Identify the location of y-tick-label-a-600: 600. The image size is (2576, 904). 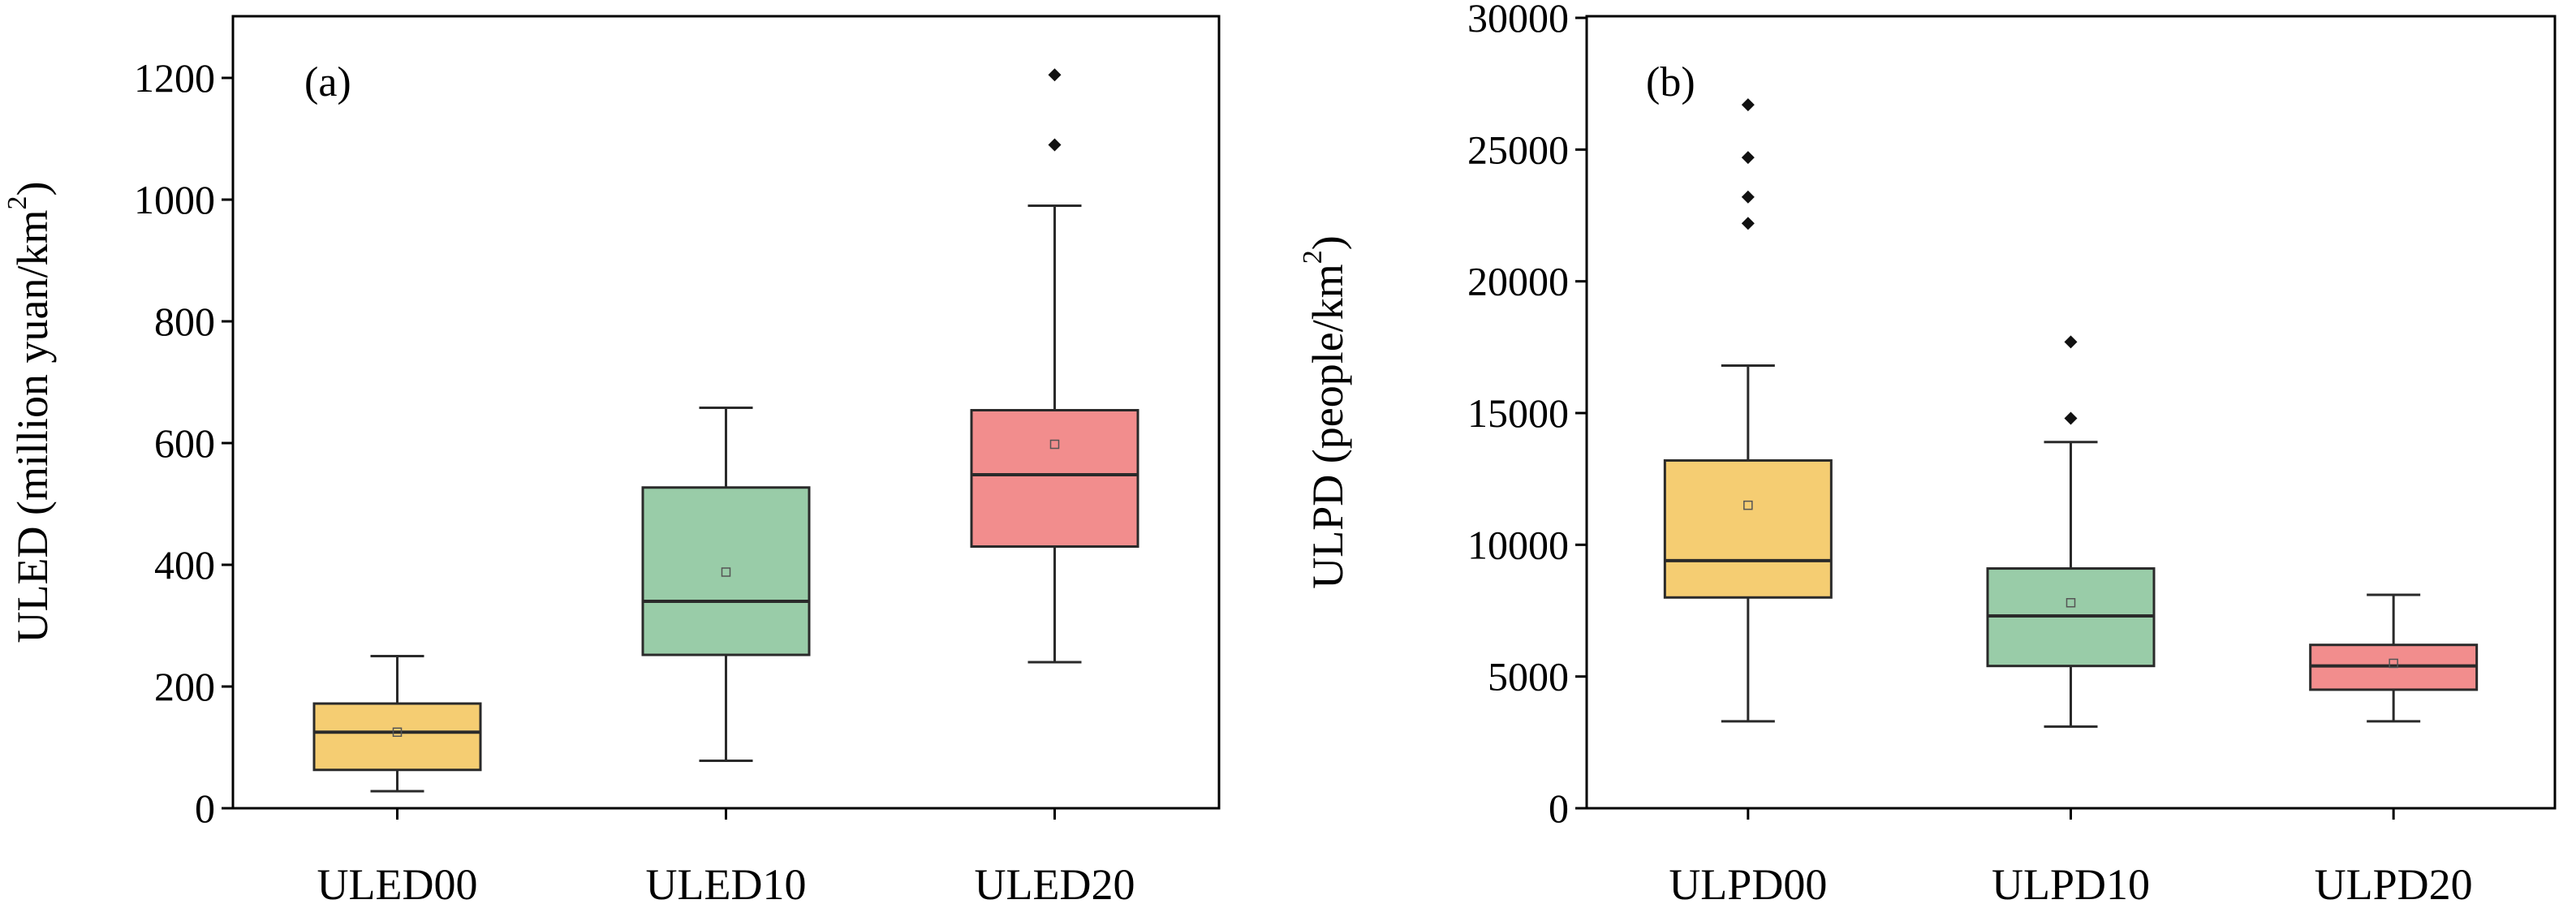
(185, 443).